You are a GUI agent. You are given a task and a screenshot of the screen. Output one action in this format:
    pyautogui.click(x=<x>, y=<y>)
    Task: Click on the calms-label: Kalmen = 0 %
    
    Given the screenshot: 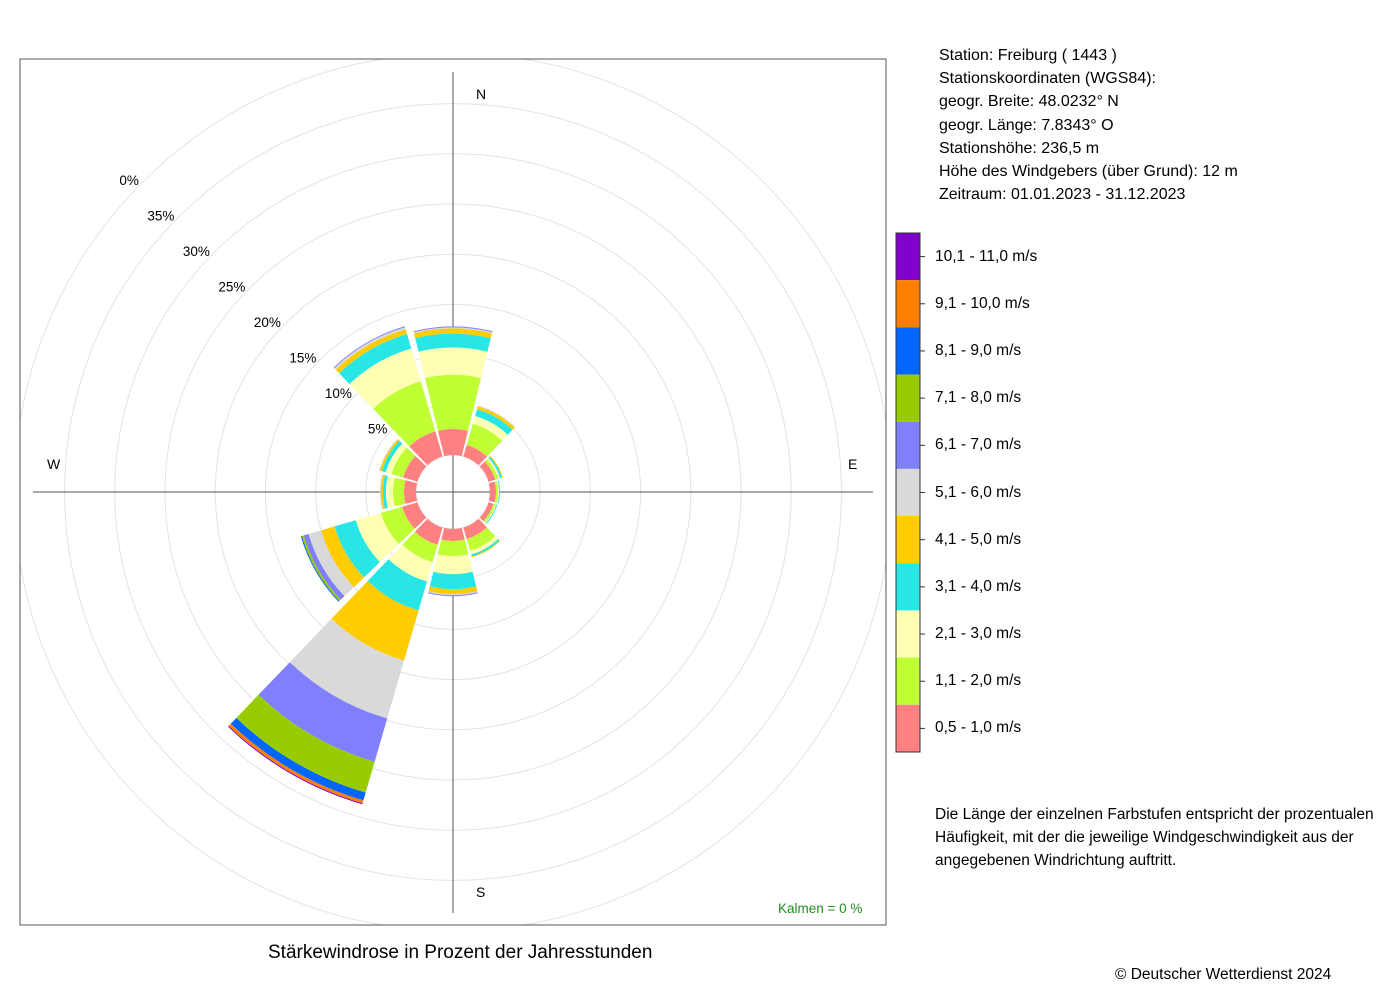 What is the action you would take?
    pyautogui.click(x=820, y=908)
    